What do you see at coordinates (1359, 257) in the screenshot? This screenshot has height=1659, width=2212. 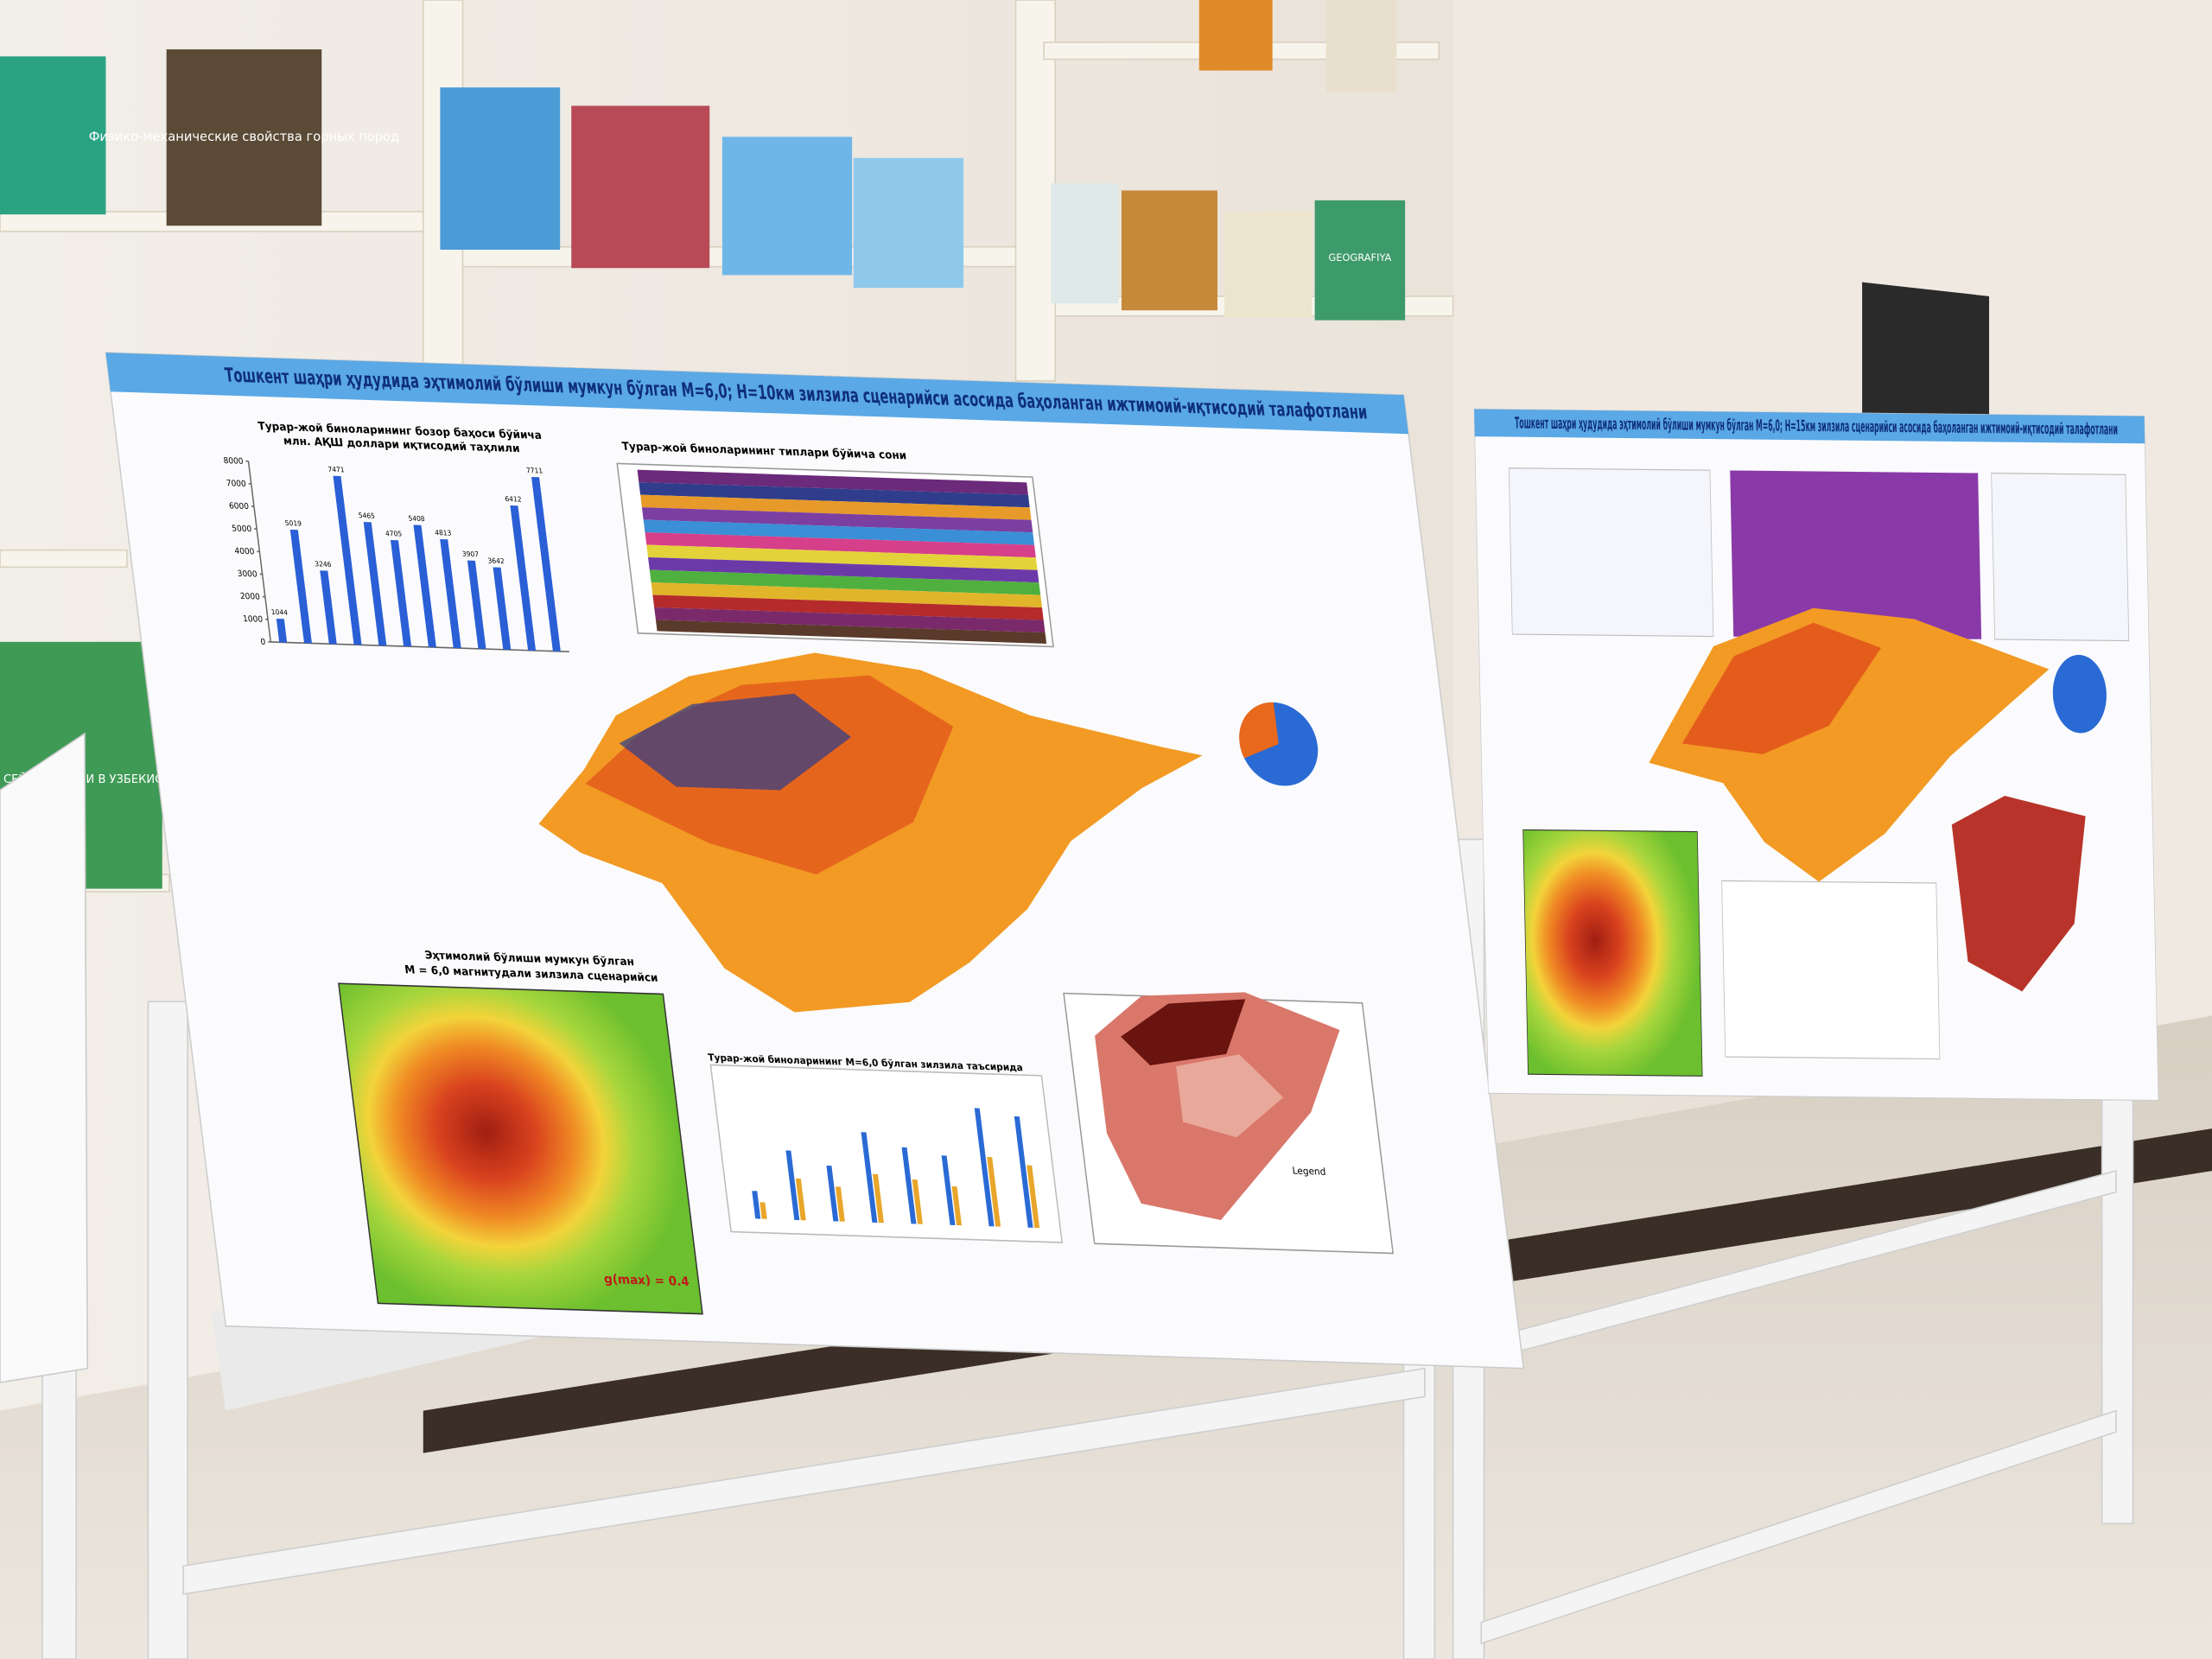 I see `book-title: GEOGRAFIYA` at bounding box center [1359, 257].